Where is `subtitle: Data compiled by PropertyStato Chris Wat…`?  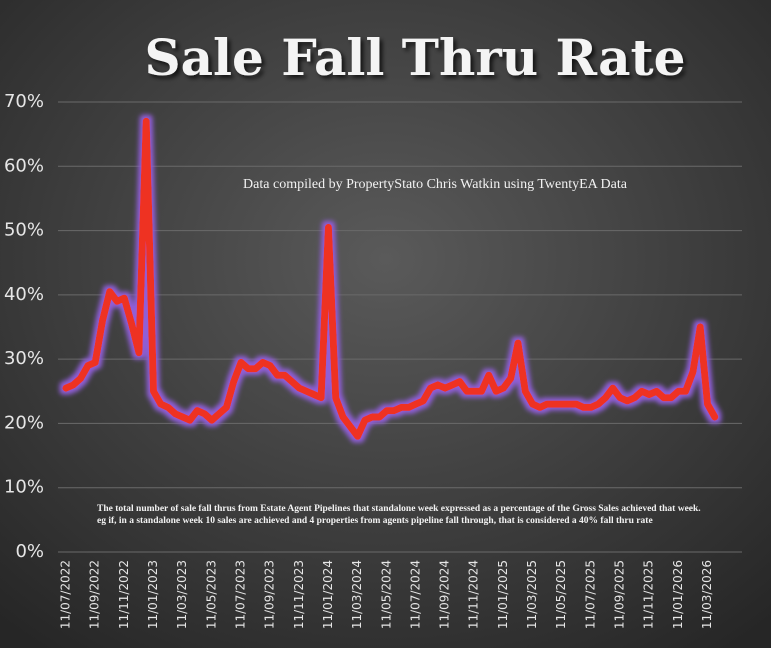
subtitle: Data compiled by PropertyStato Chris Wat… is located at coordinates (435, 184).